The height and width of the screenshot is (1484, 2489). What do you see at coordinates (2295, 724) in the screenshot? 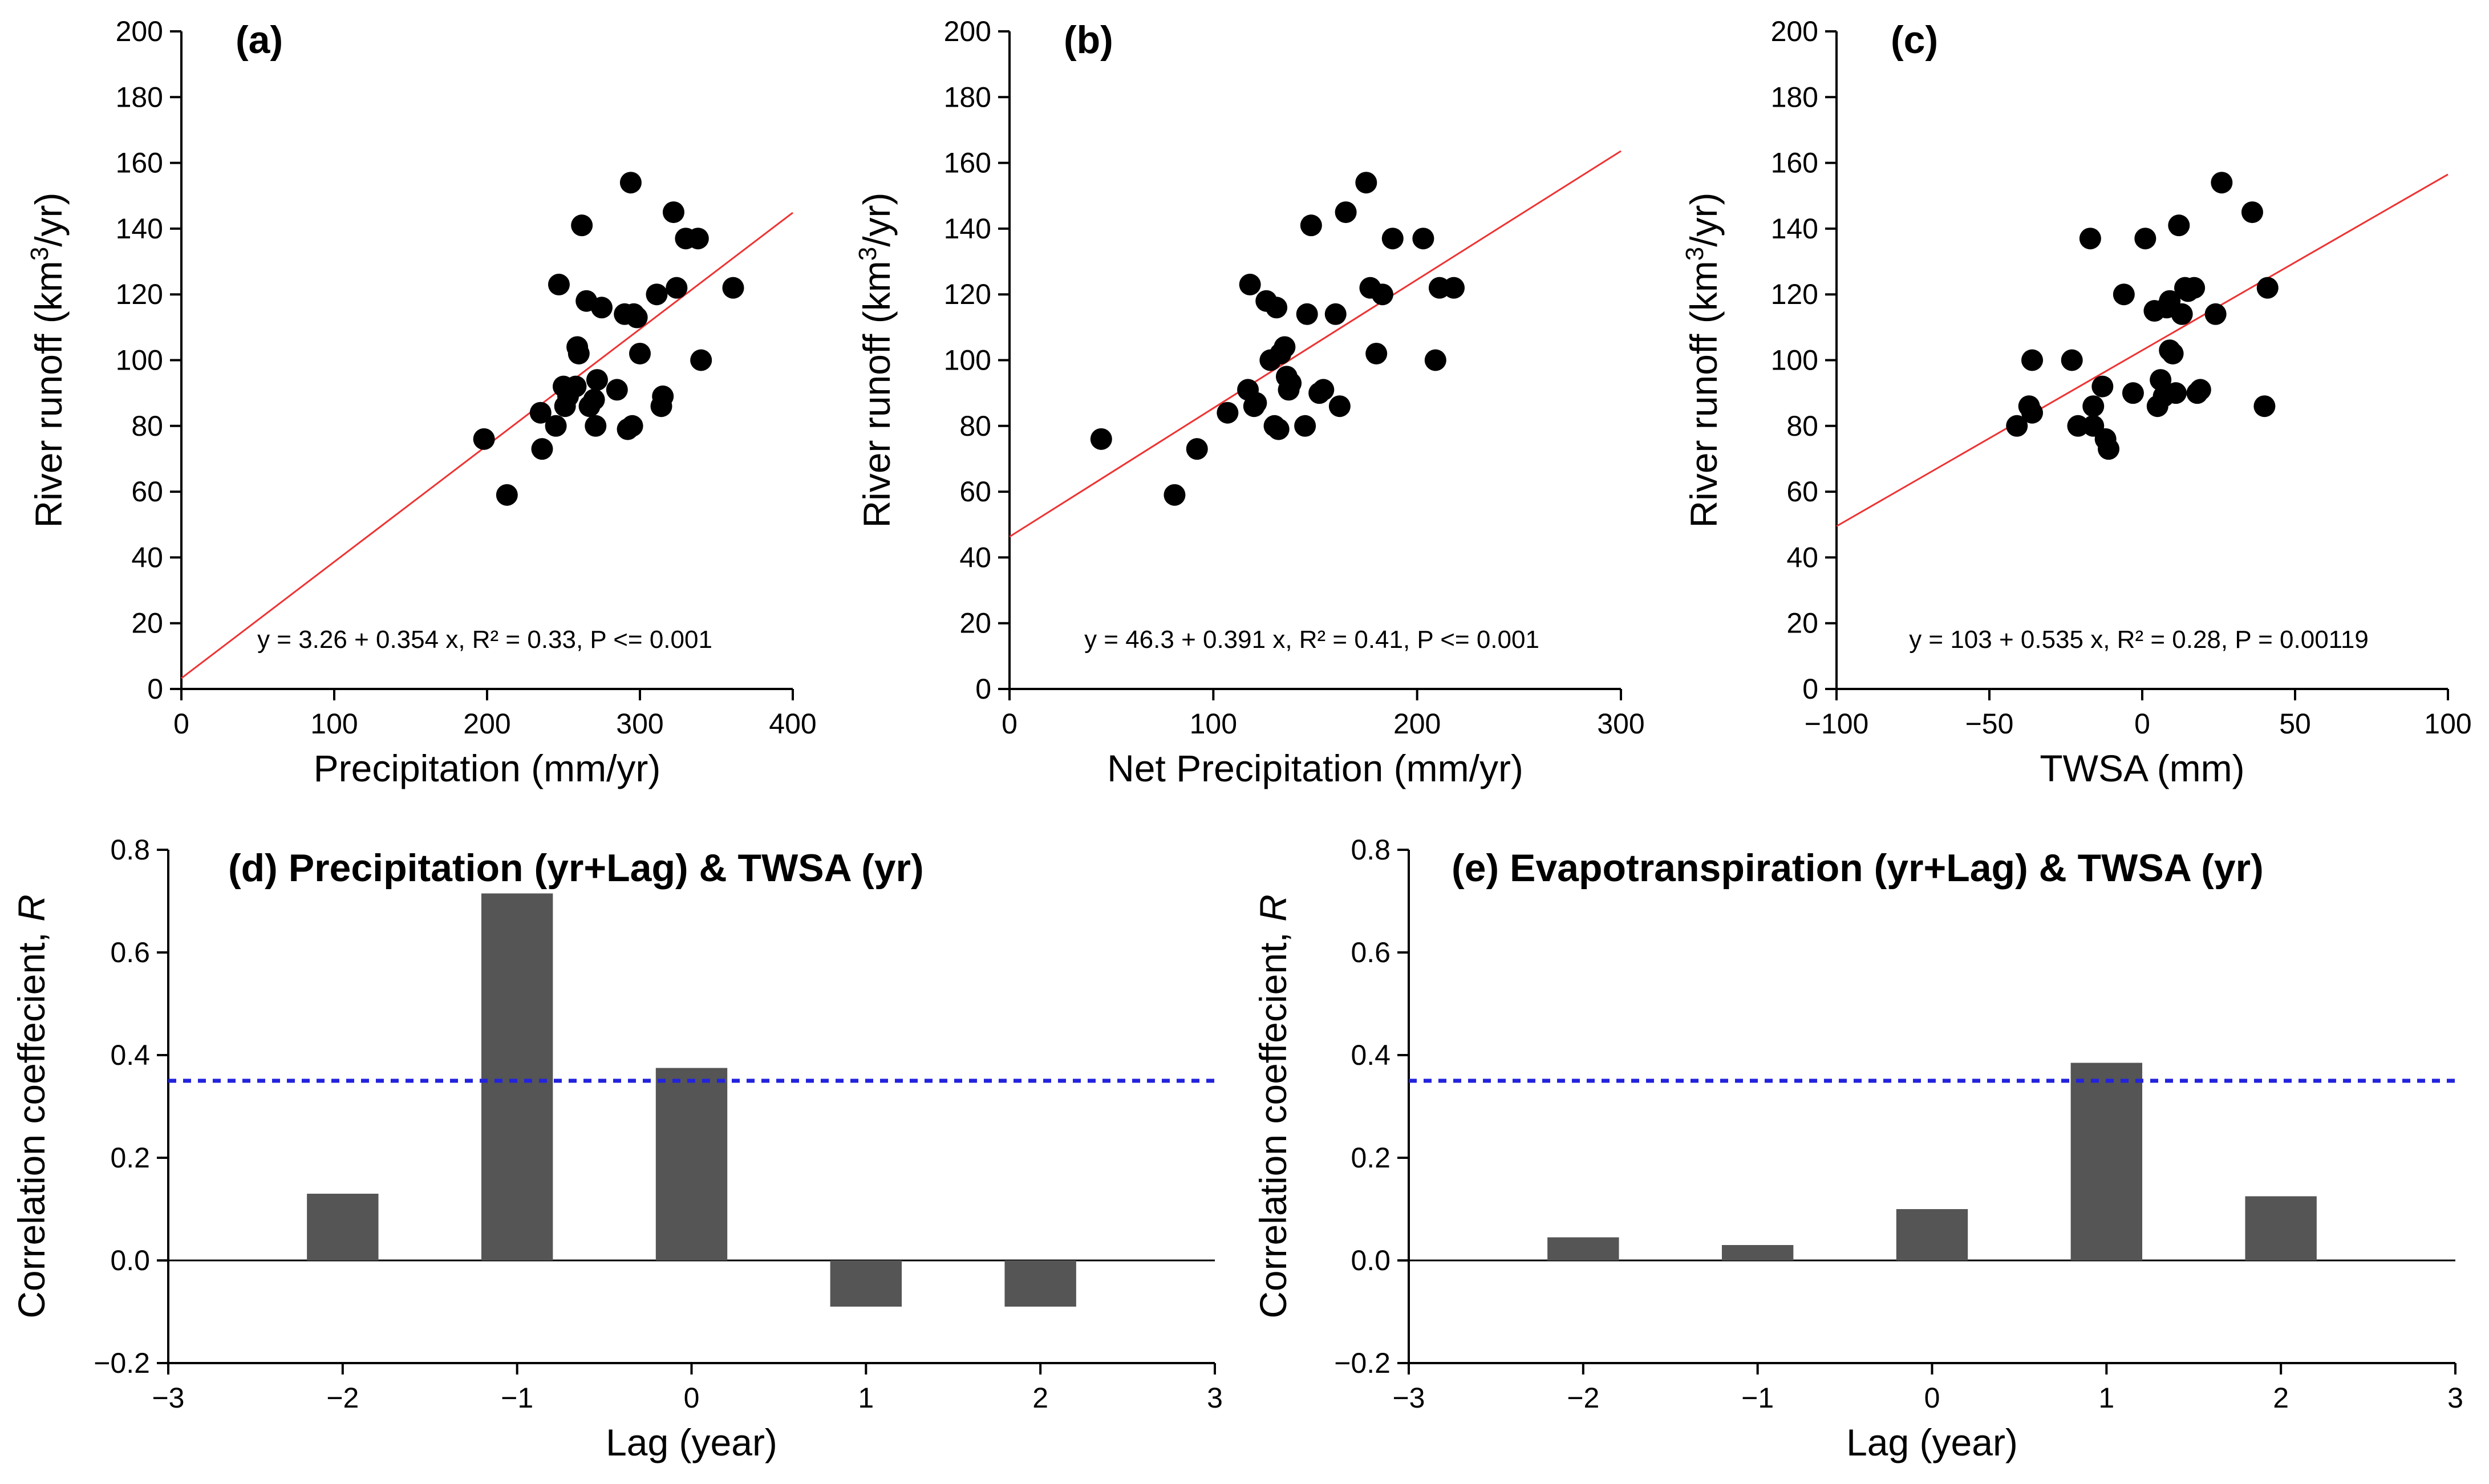
I see `x-tick-label: 50` at bounding box center [2295, 724].